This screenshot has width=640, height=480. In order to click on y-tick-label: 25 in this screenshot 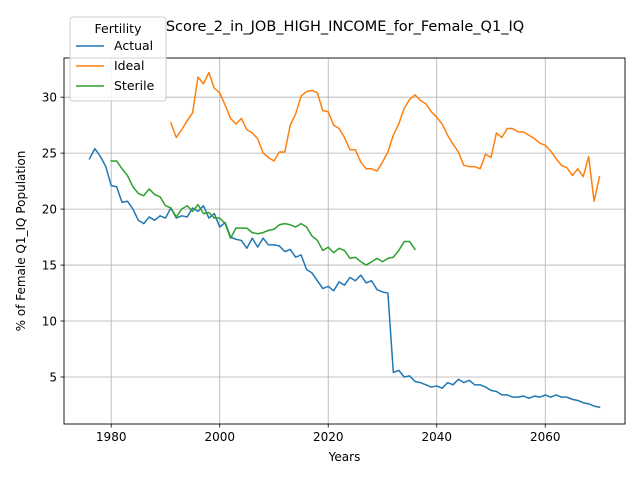, I will do `click(49, 154)`.